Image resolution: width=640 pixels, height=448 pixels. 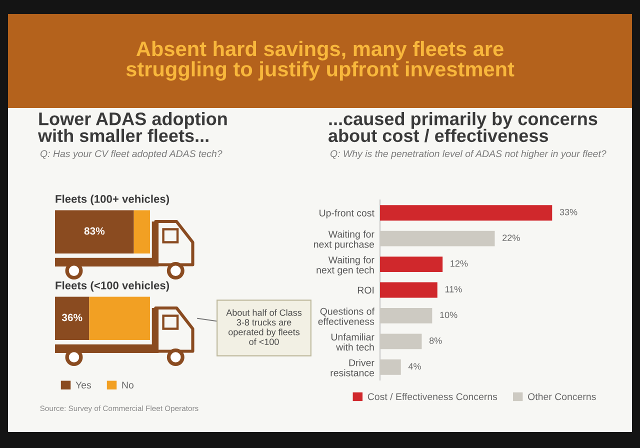 I want to click on data-label: 4%, so click(x=414, y=366).